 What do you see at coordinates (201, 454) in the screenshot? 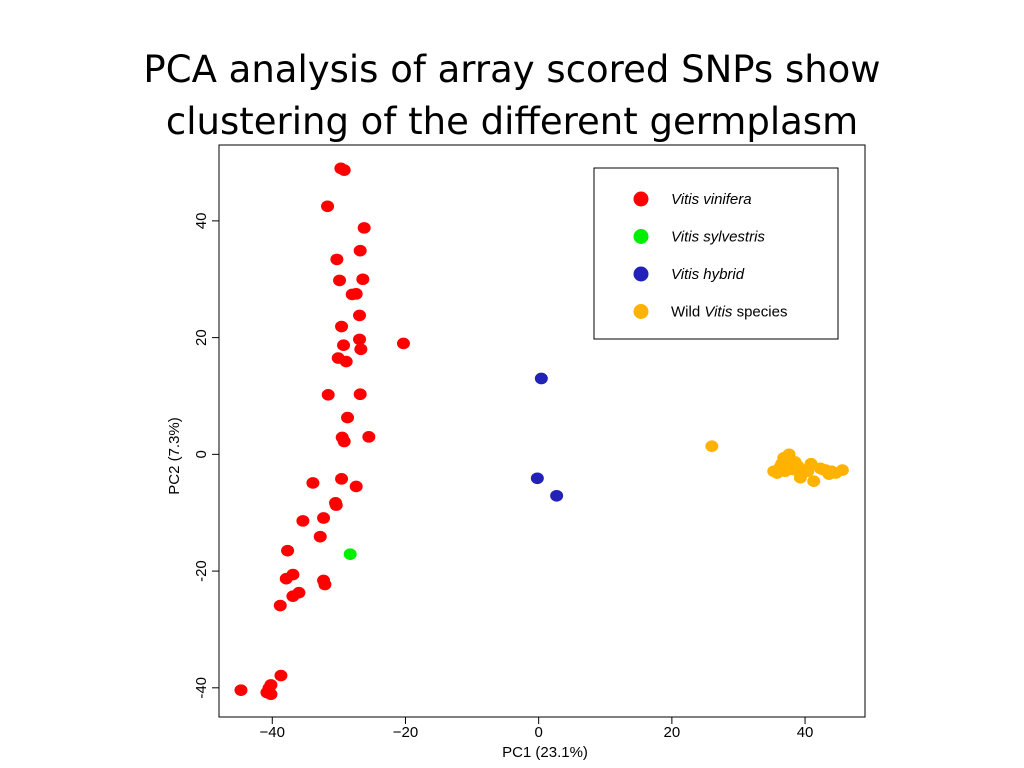
I see `y-tick-label: 0` at bounding box center [201, 454].